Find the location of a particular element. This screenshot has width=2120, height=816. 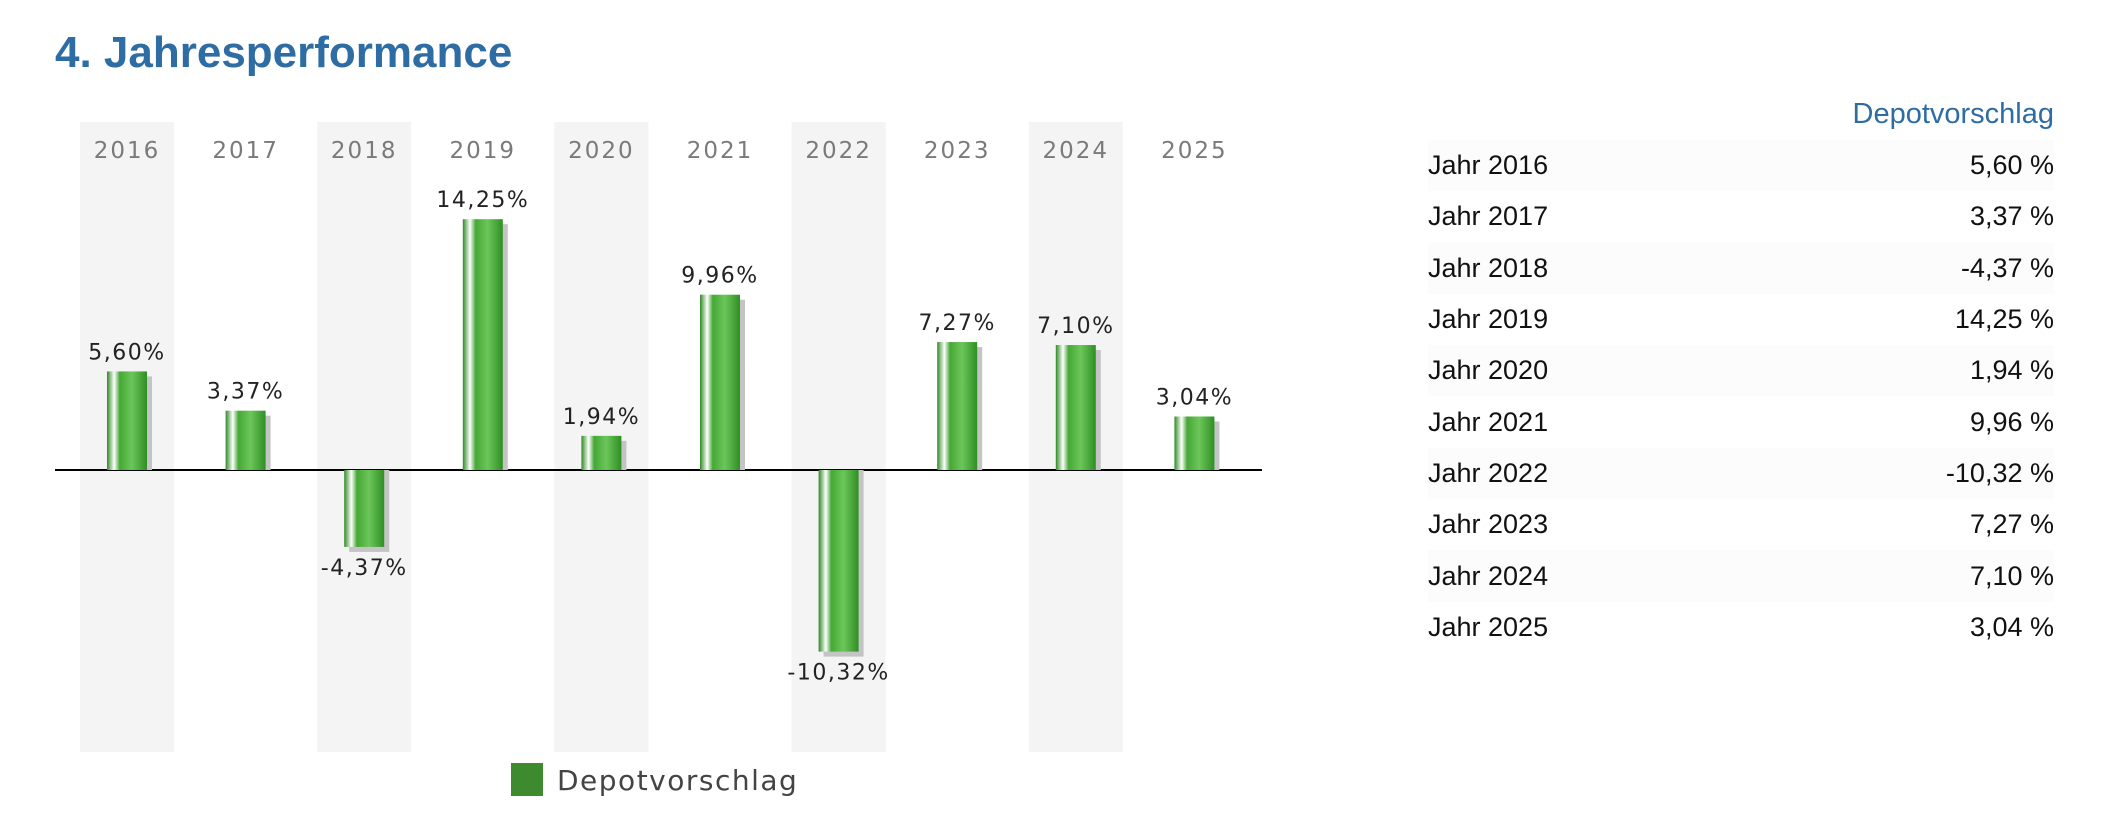

row-value: 7,10 % is located at coordinates (2011, 575).